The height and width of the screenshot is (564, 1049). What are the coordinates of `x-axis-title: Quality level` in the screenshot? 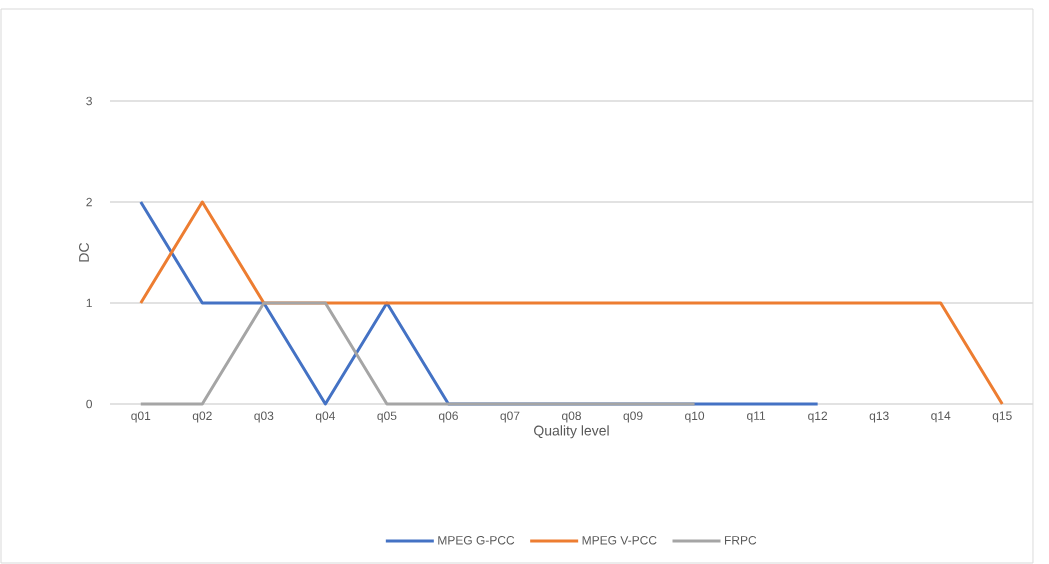 It's located at (571, 432).